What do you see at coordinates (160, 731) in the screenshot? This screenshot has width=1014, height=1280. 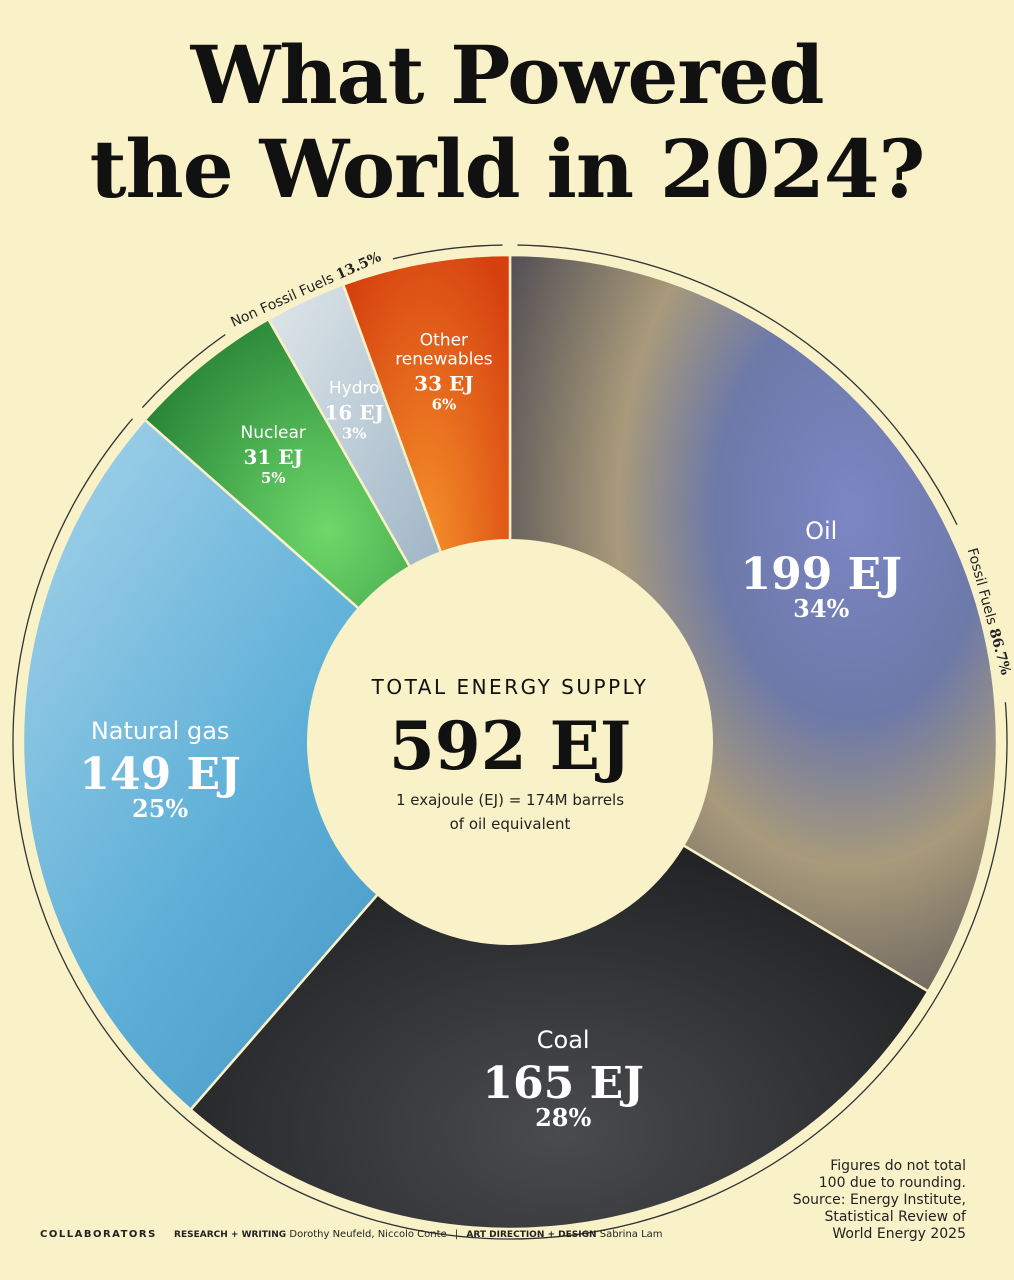 I see `slice-name: Natural gas` at bounding box center [160, 731].